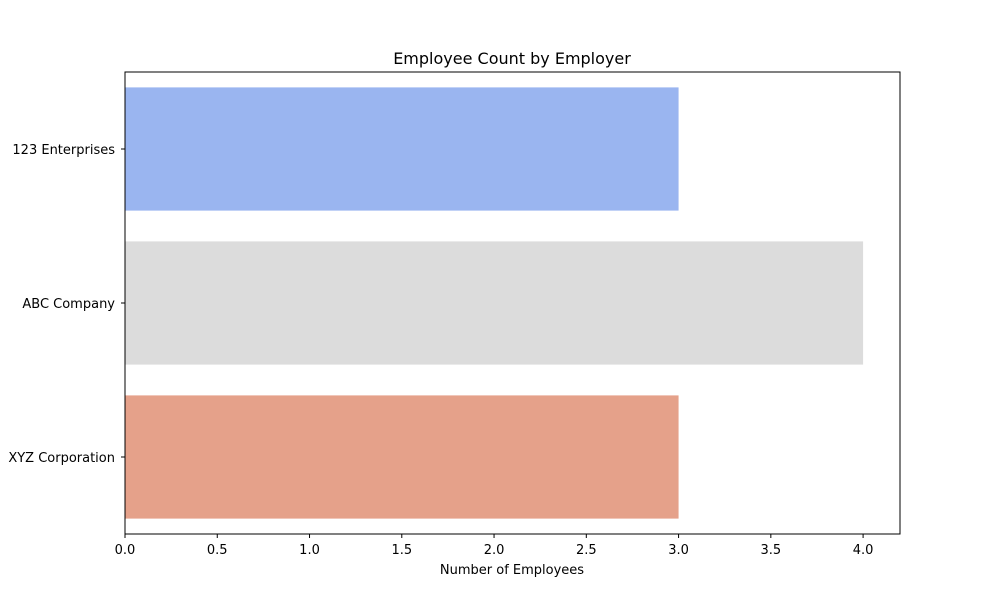  What do you see at coordinates (61, 458) in the screenshot?
I see `y-tick-label-2: XYZ Corporation` at bounding box center [61, 458].